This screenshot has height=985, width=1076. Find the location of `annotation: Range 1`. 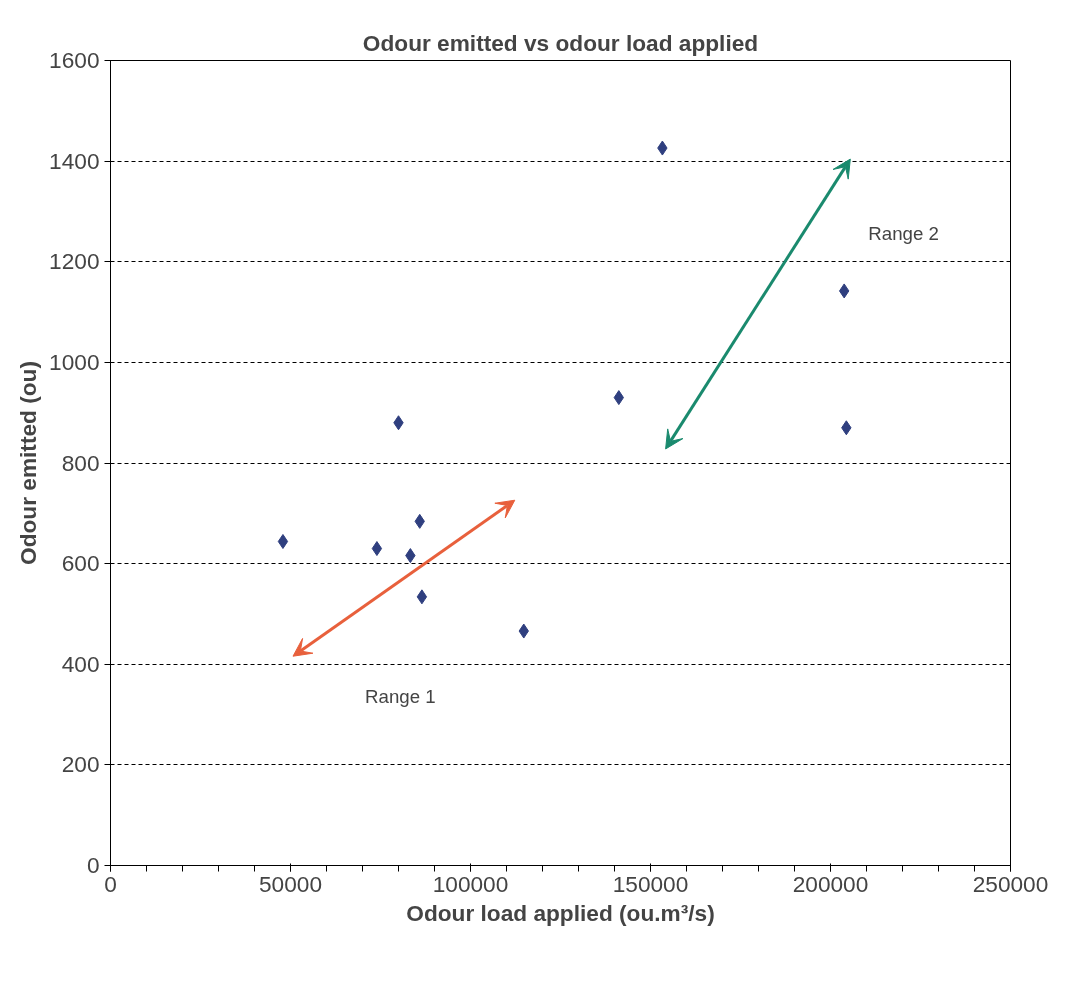

annotation: Range 1 is located at coordinates (400, 696).